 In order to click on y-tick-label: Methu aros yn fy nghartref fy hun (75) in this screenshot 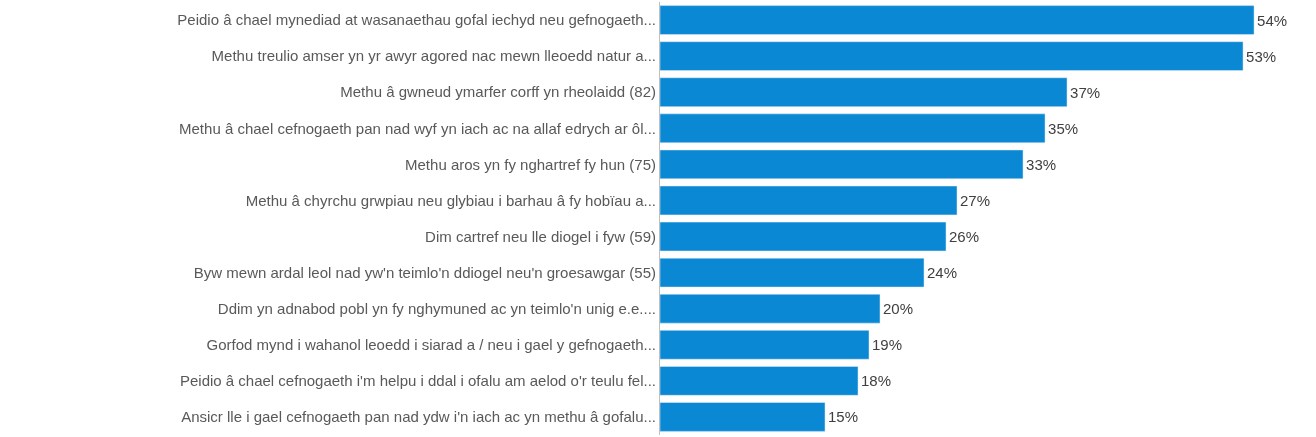, I will do `click(530, 164)`.